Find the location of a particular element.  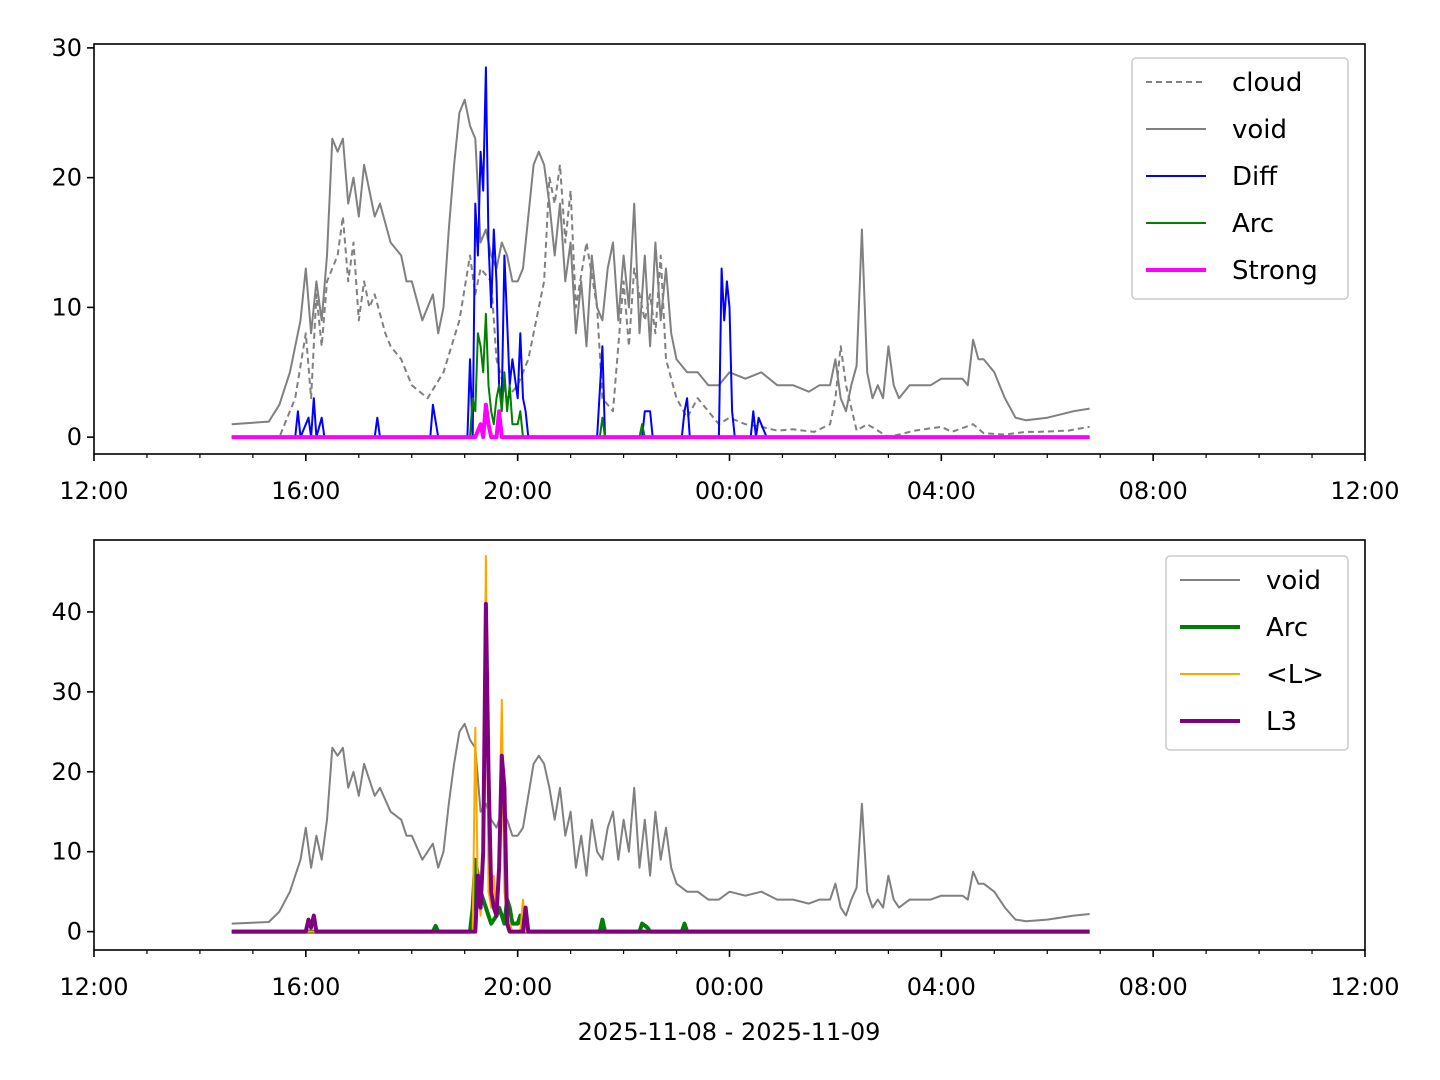

x-axis-label: 2025-11-08 - 2025-11-09 is located at coordinates (729, 1032).